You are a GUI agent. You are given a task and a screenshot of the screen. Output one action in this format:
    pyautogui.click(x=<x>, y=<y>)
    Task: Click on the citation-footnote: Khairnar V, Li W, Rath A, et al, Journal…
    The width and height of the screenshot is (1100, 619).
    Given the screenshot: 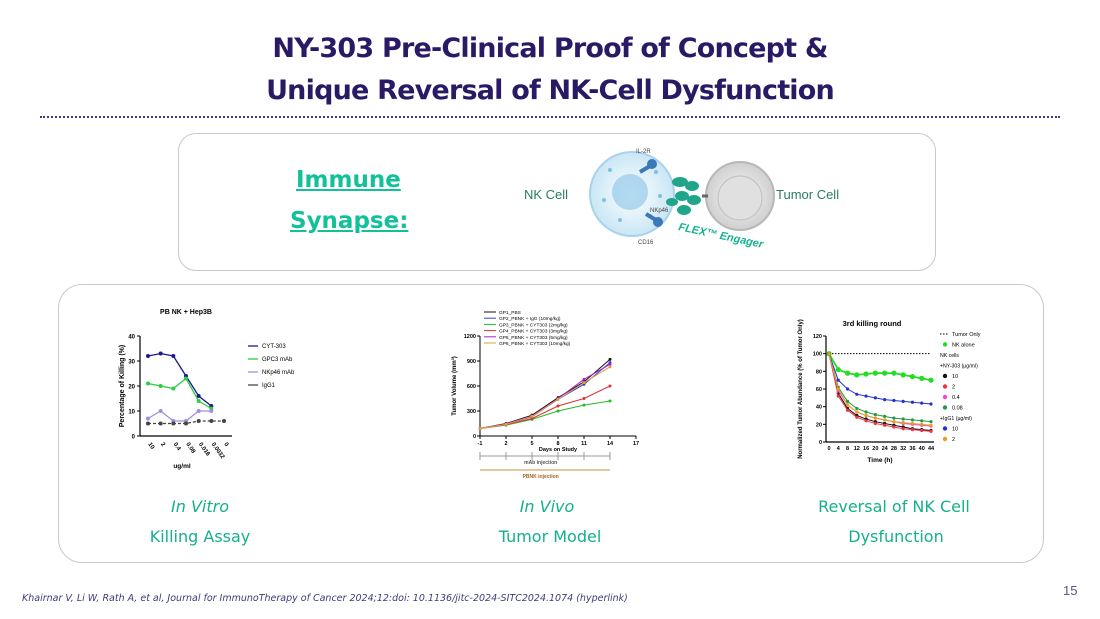 What is the action you would take?
    pyautogui.click(x=325, y=598)
    